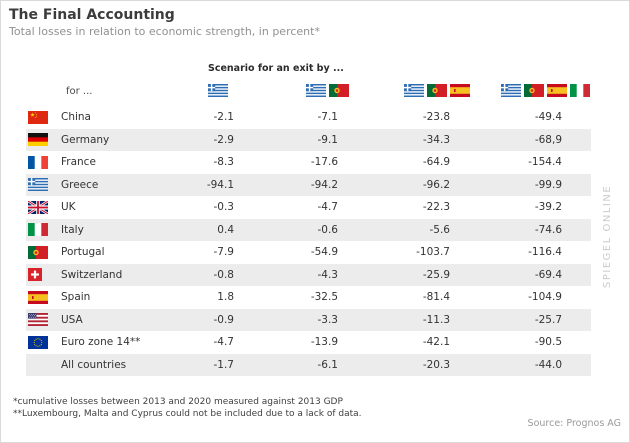 The height and width of the screenshot is (443, 630). What do you see at coordinates (308, 117) in the screenshot?
I see `table-row-china: China -2.1 -7.1 -23.8 -49.4` at bounding box center [308, 117].